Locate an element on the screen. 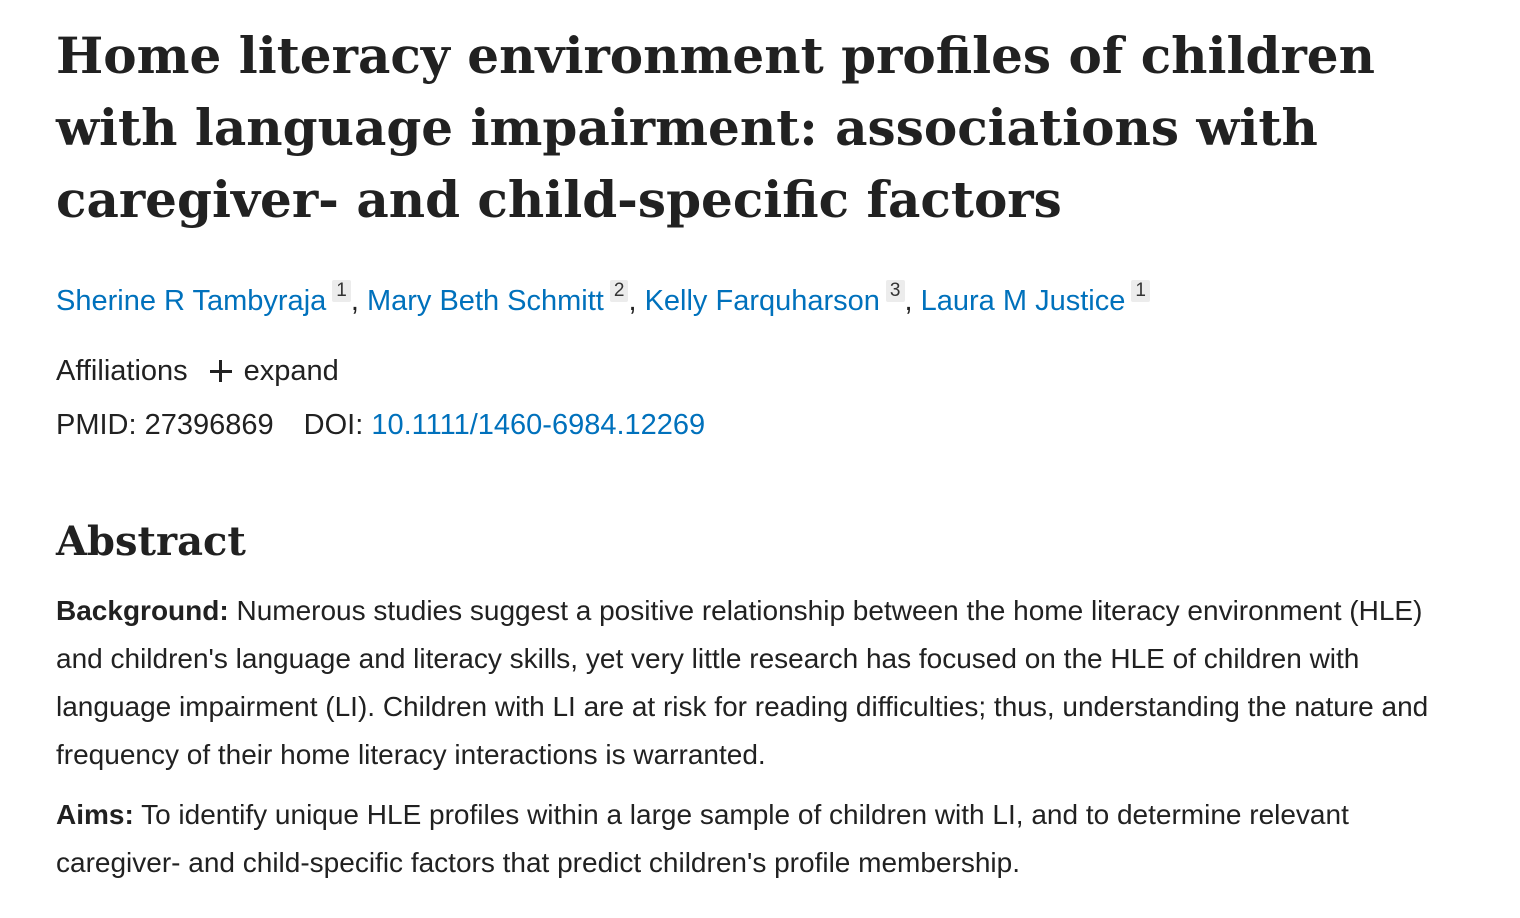 Image resolution: width=1520 pixels, height=918 pixels. expand-label: expand is located at coordinates (291, 371).